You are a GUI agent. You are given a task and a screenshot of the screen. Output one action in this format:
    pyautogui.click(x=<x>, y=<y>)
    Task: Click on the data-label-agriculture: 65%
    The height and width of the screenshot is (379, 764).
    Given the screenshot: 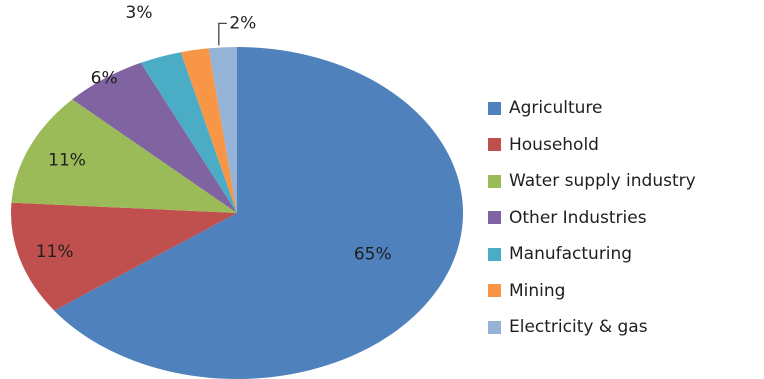 What is the action you would take?
    pyautogui.click(x=373, y=254)
    